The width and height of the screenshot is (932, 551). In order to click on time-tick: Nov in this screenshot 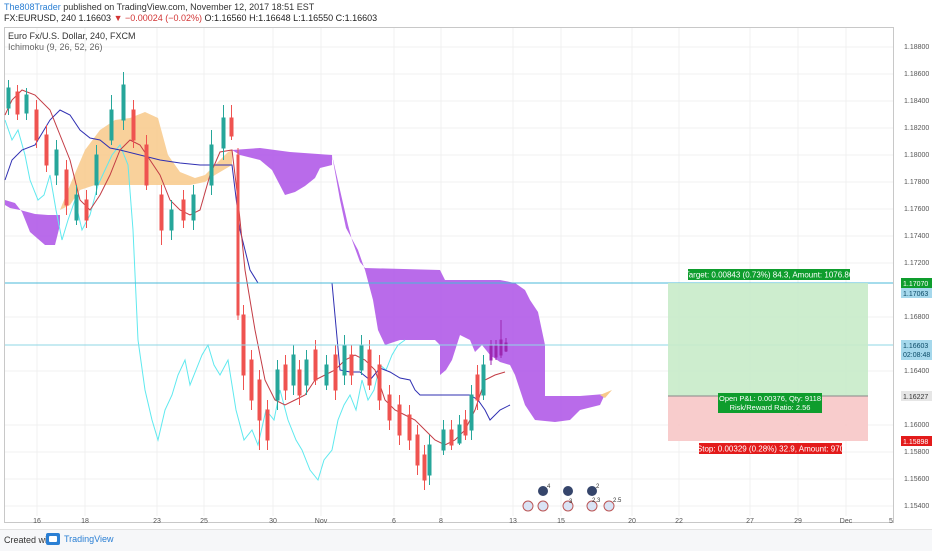, I will do `click(321, 521)`.